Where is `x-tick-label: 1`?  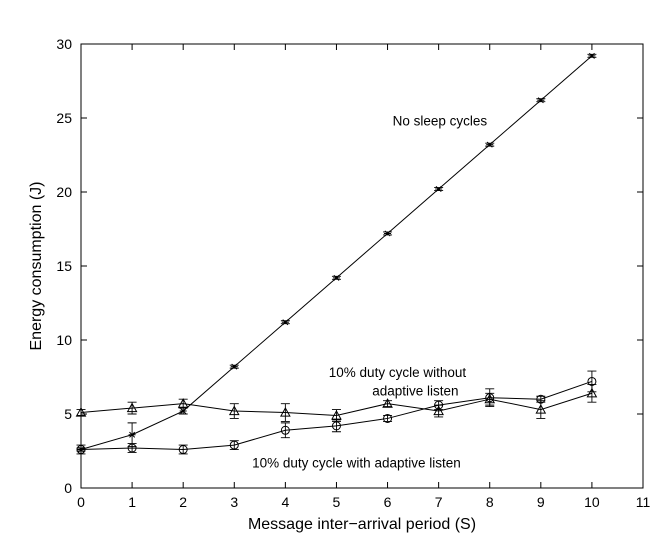 x-tick-label: 1 is located at coordinates (132, 502).